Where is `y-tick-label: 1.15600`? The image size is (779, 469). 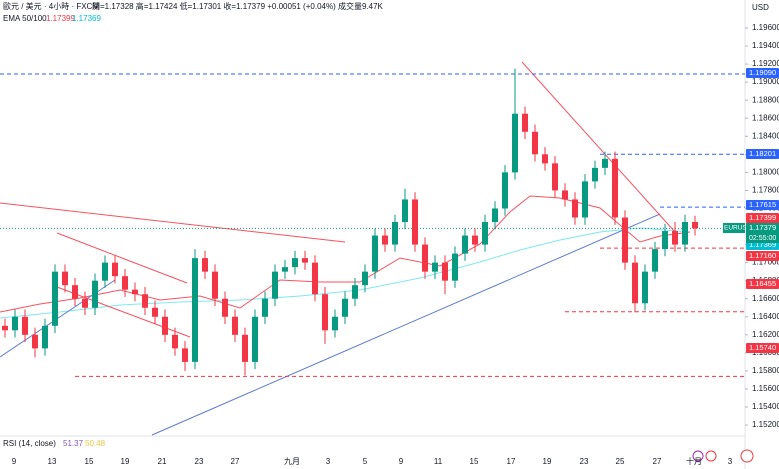
y-tick-label: 1.15600 is located at coordinates (765, 388).